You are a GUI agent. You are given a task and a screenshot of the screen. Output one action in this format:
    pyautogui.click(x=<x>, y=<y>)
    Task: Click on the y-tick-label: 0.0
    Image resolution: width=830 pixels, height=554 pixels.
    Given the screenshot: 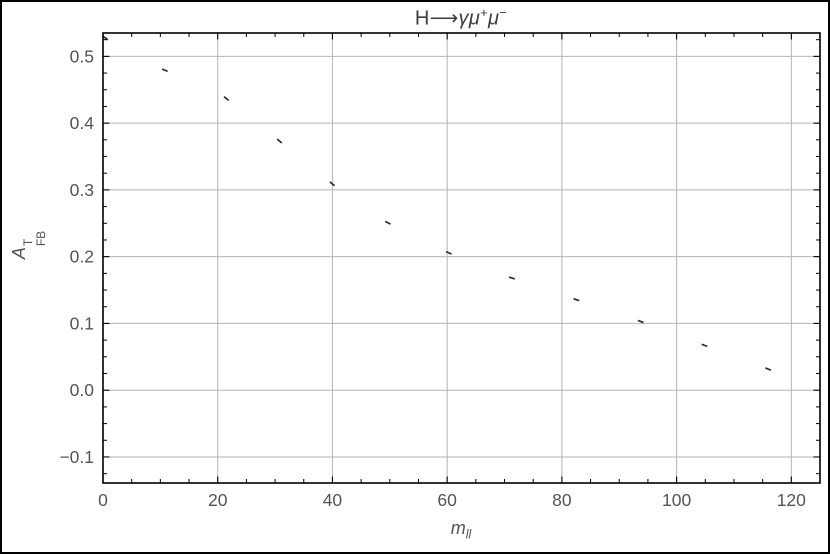 What is the action you would take?
    pyautogui.click(x=82, y=390)
    